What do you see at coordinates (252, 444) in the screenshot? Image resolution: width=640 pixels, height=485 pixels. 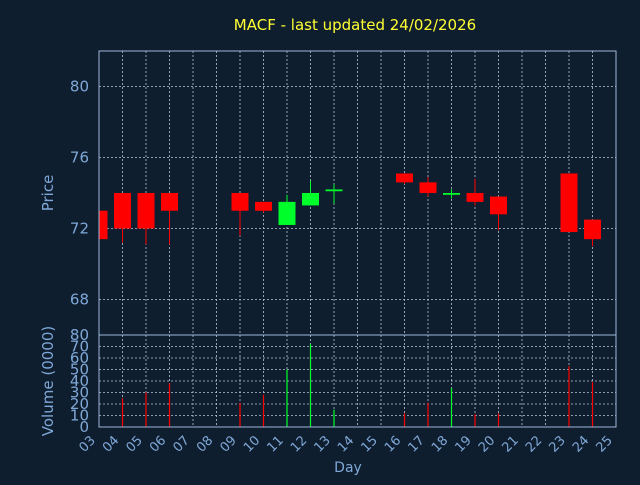 I see `day-tick-10: 10` at bounding box center [252, 444].